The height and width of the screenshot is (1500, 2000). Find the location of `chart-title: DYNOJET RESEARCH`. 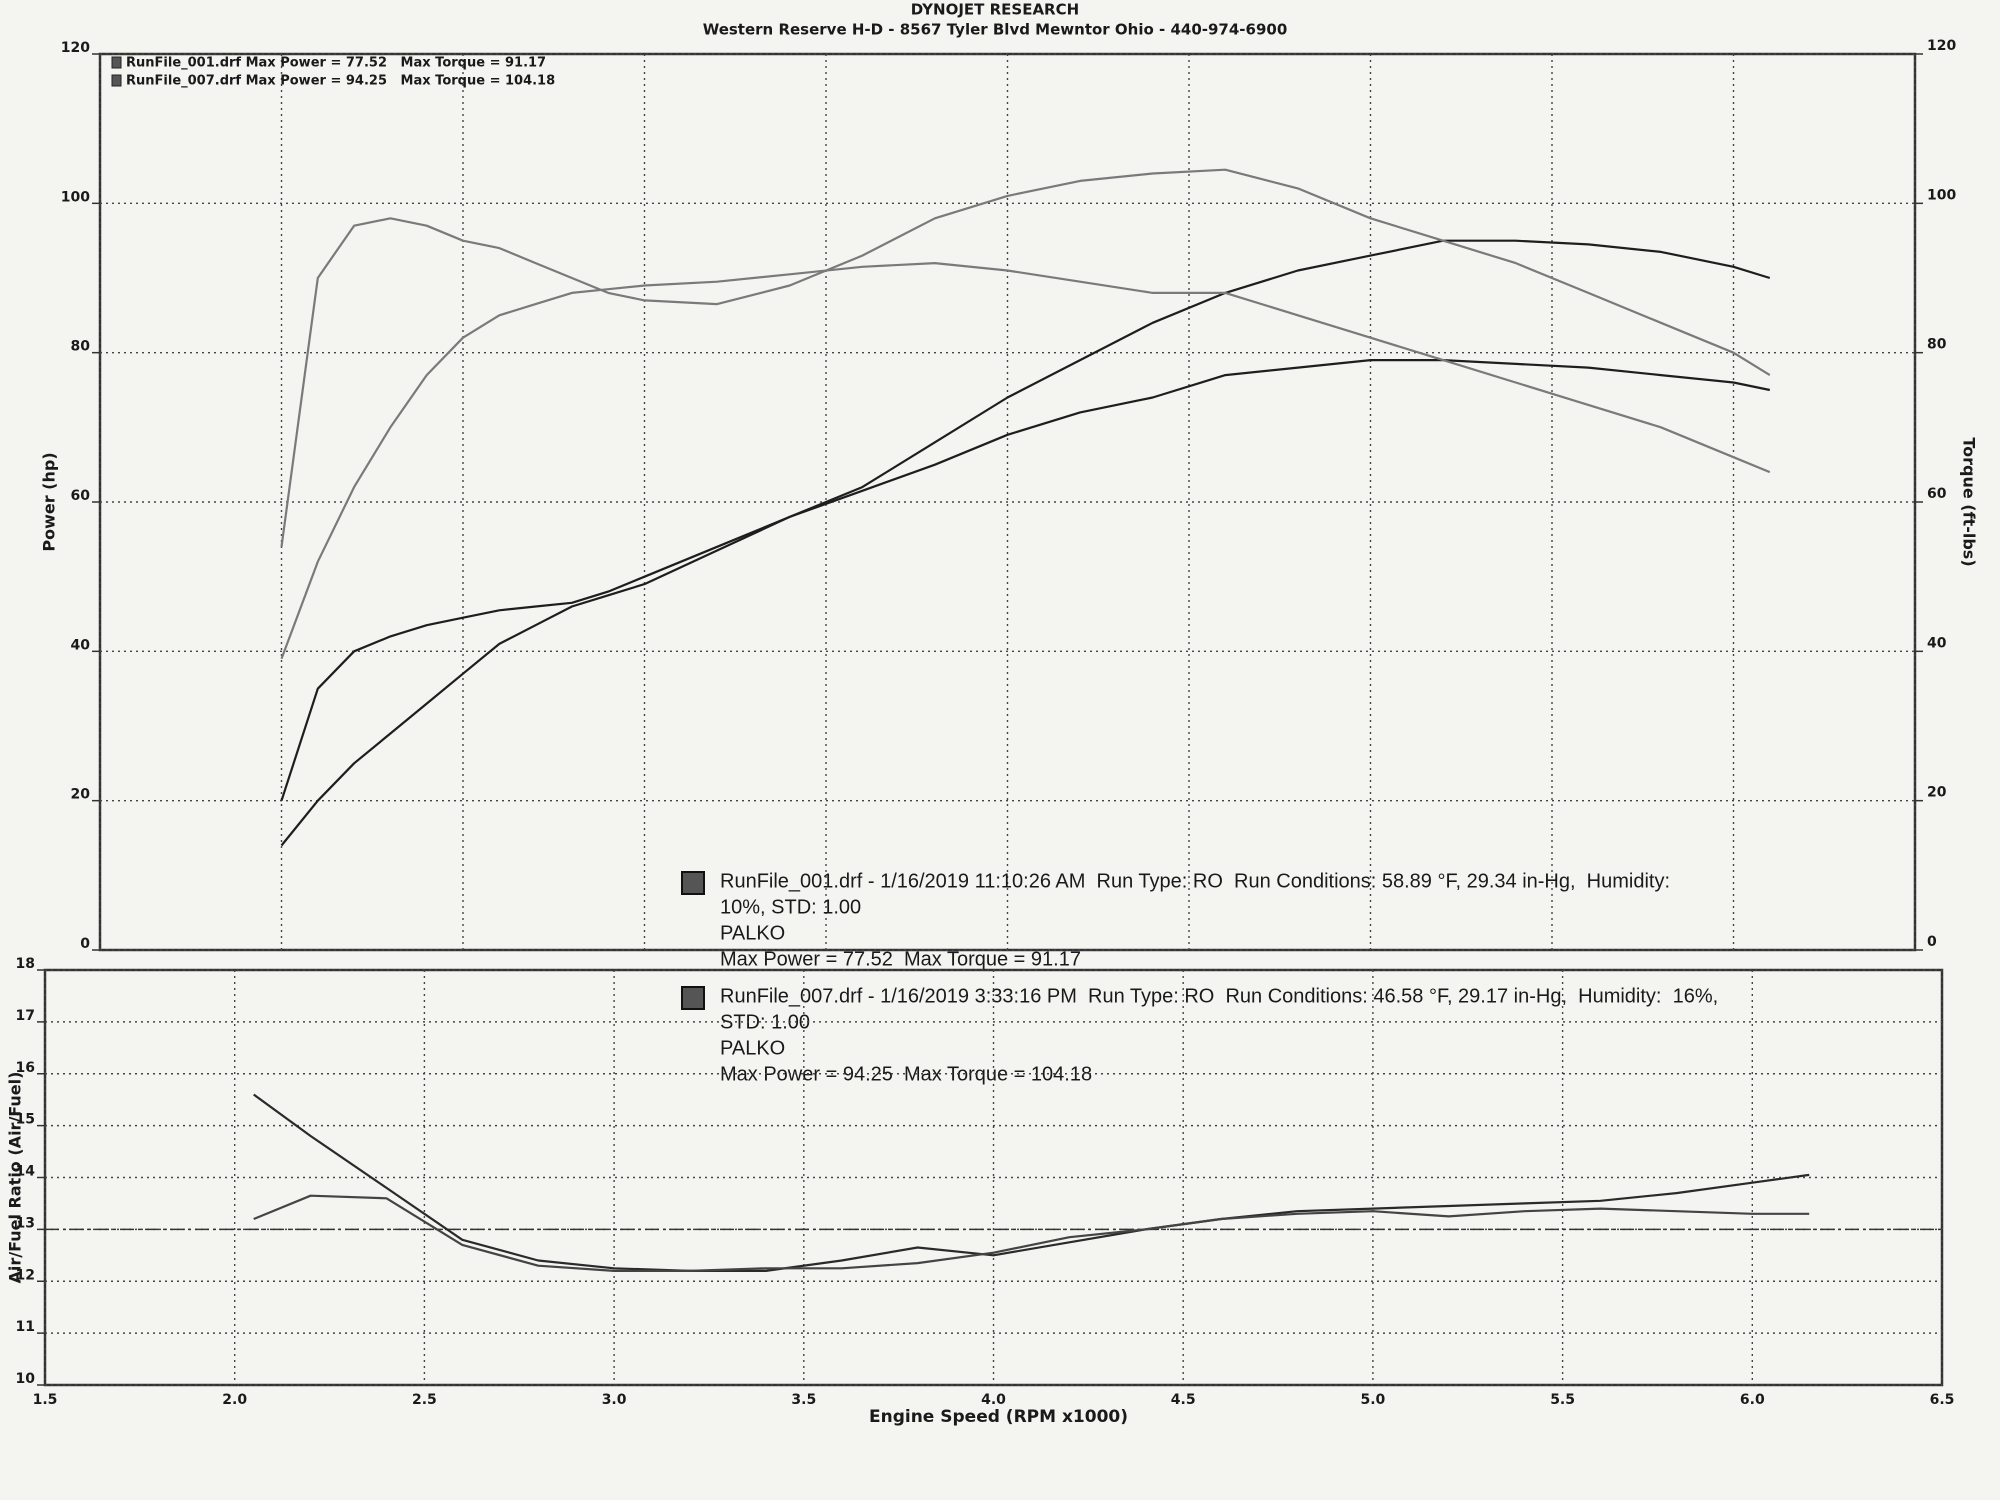

chart-title: DYNOJET RESEARCH is located at coordinates (995, 10).